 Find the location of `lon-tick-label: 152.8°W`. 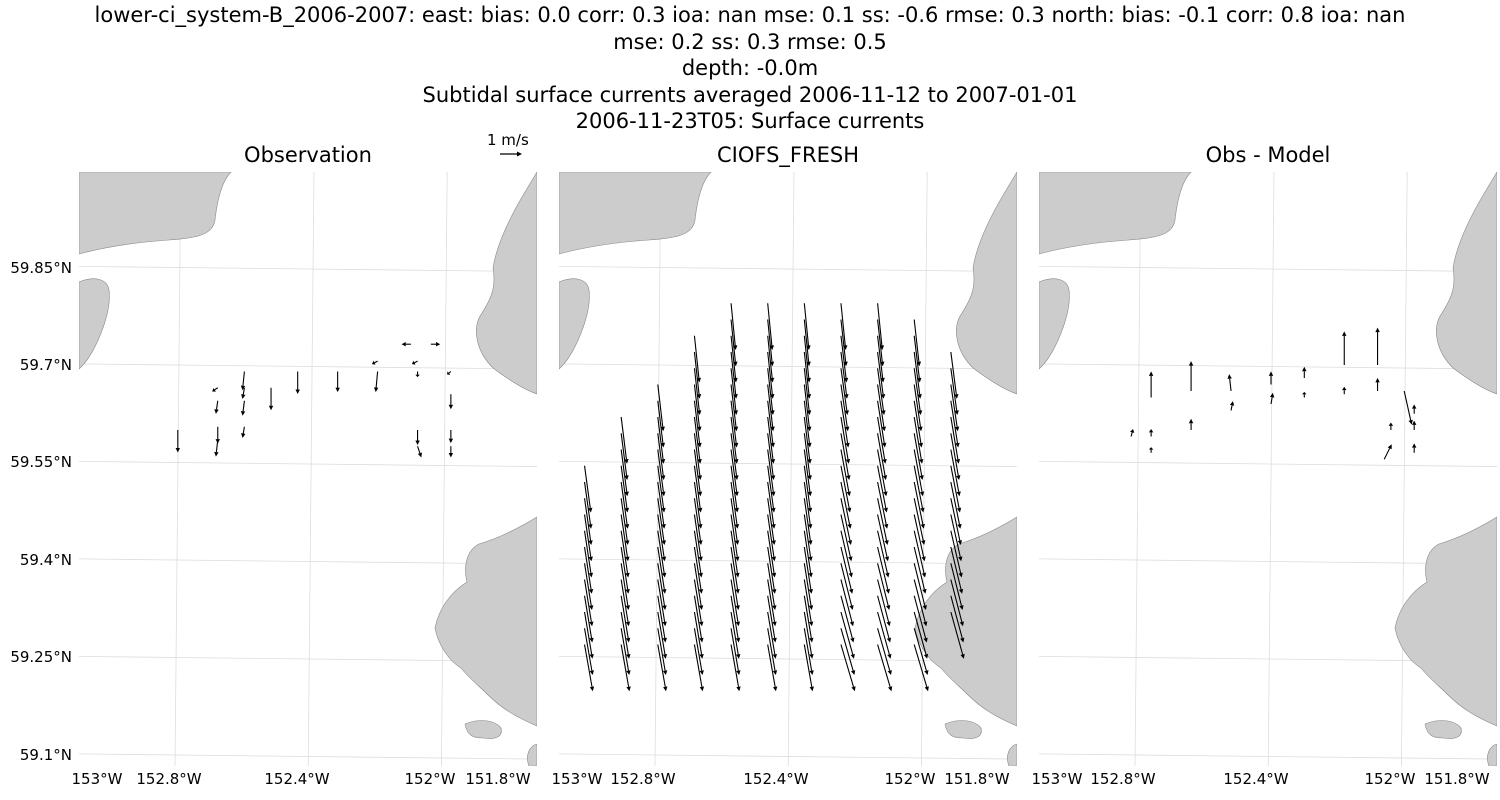

lon-tick-label: 152.8°W is located at coordinates (169, 779).